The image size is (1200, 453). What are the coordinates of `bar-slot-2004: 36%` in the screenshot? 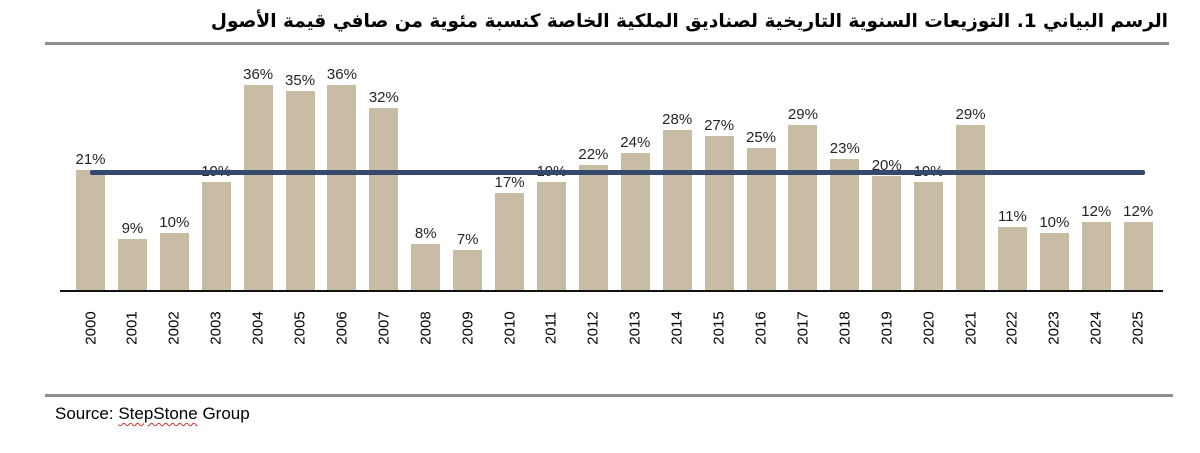 It's located at (258, 177).